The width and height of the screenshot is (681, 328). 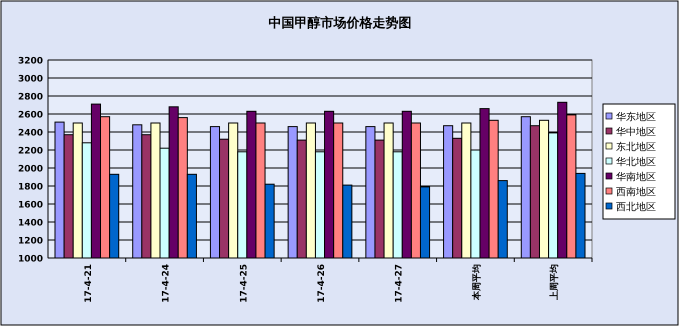 I want to click on legend-label: 西南地区, so click(x=636, y=192).